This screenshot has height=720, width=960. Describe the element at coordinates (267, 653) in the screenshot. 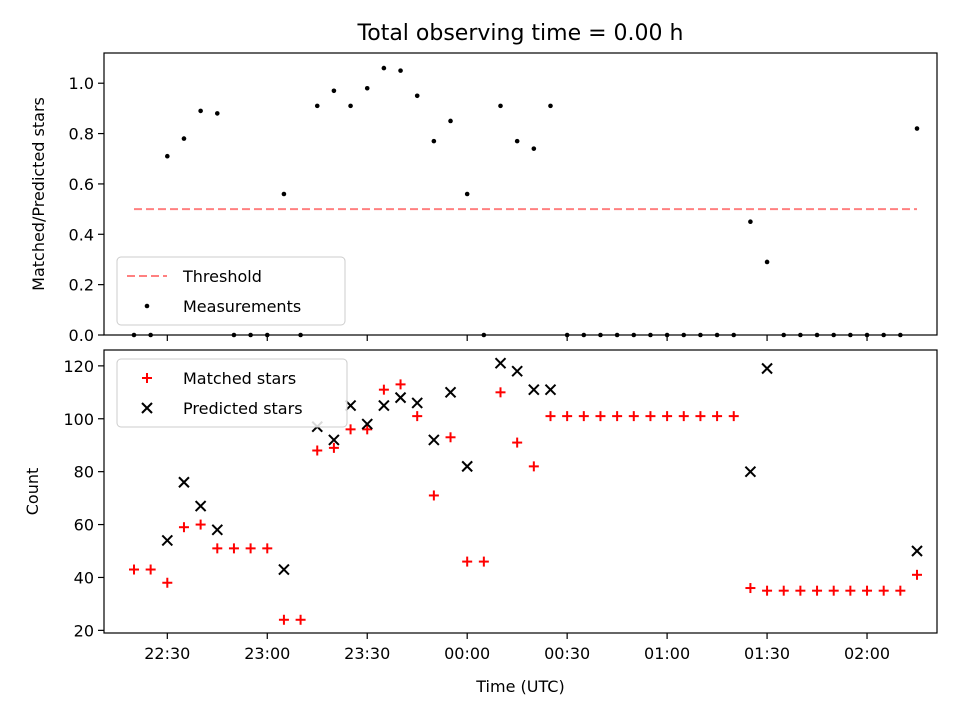

I see `x-tick-label: 23:00` at that location.